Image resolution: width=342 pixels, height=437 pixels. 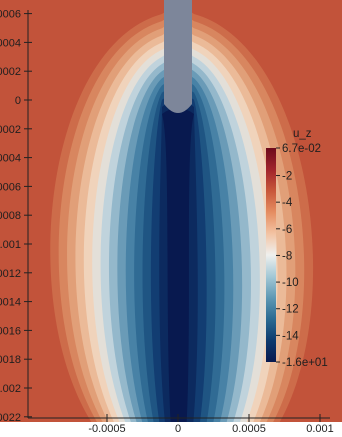 I want to click on colorbar-tick-label: -2, so click(x=287, y=177).